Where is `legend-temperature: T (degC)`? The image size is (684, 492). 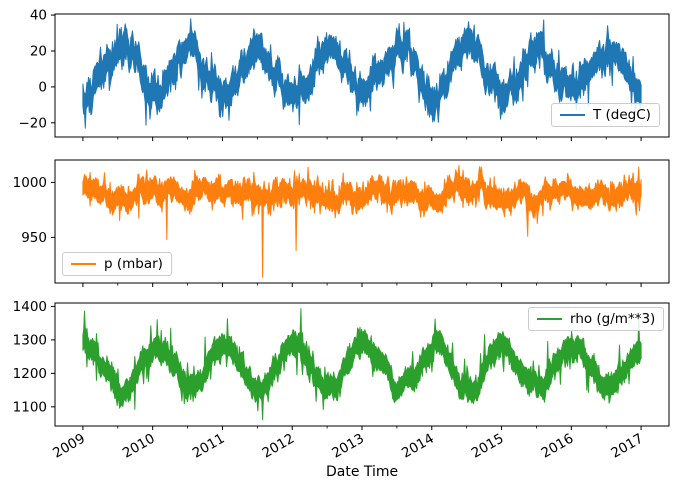
legend-temperature: T (degC) is located at coordinates (605, 115).